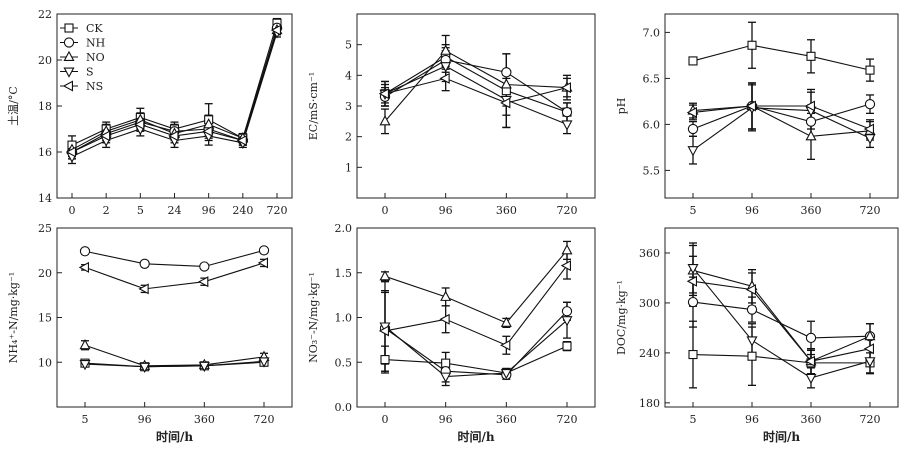  I want to click on y-tick-label: 6.0, so click(652, 124).